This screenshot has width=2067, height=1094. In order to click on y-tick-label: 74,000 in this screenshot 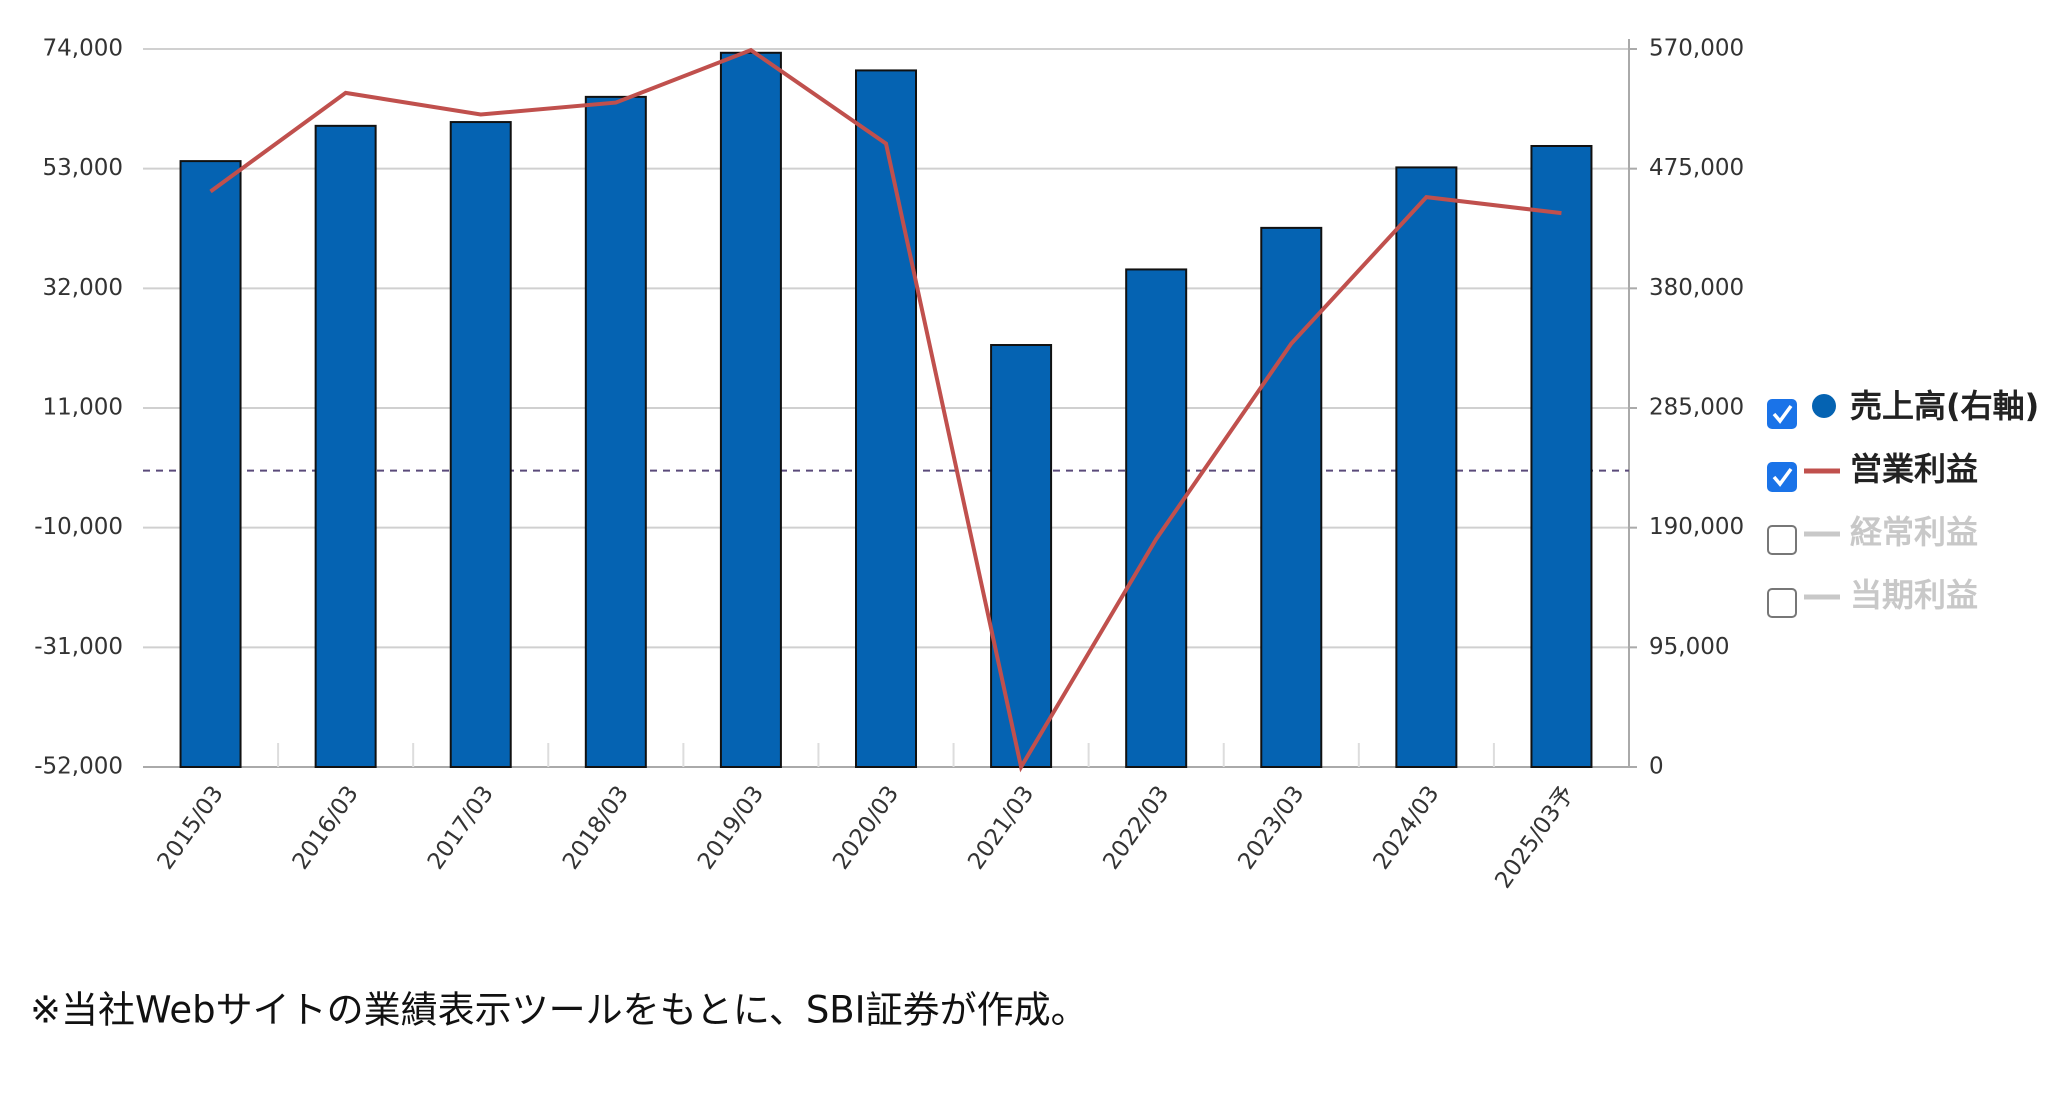, I will do `click(83, 49)`.